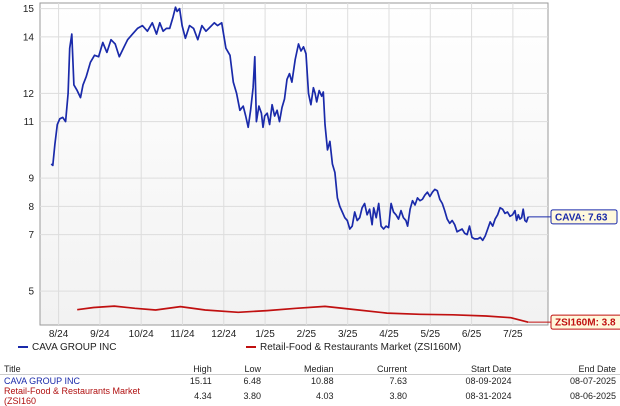 The image size is (620, 406). I want to click on header-current: Current, so click(374, 369).